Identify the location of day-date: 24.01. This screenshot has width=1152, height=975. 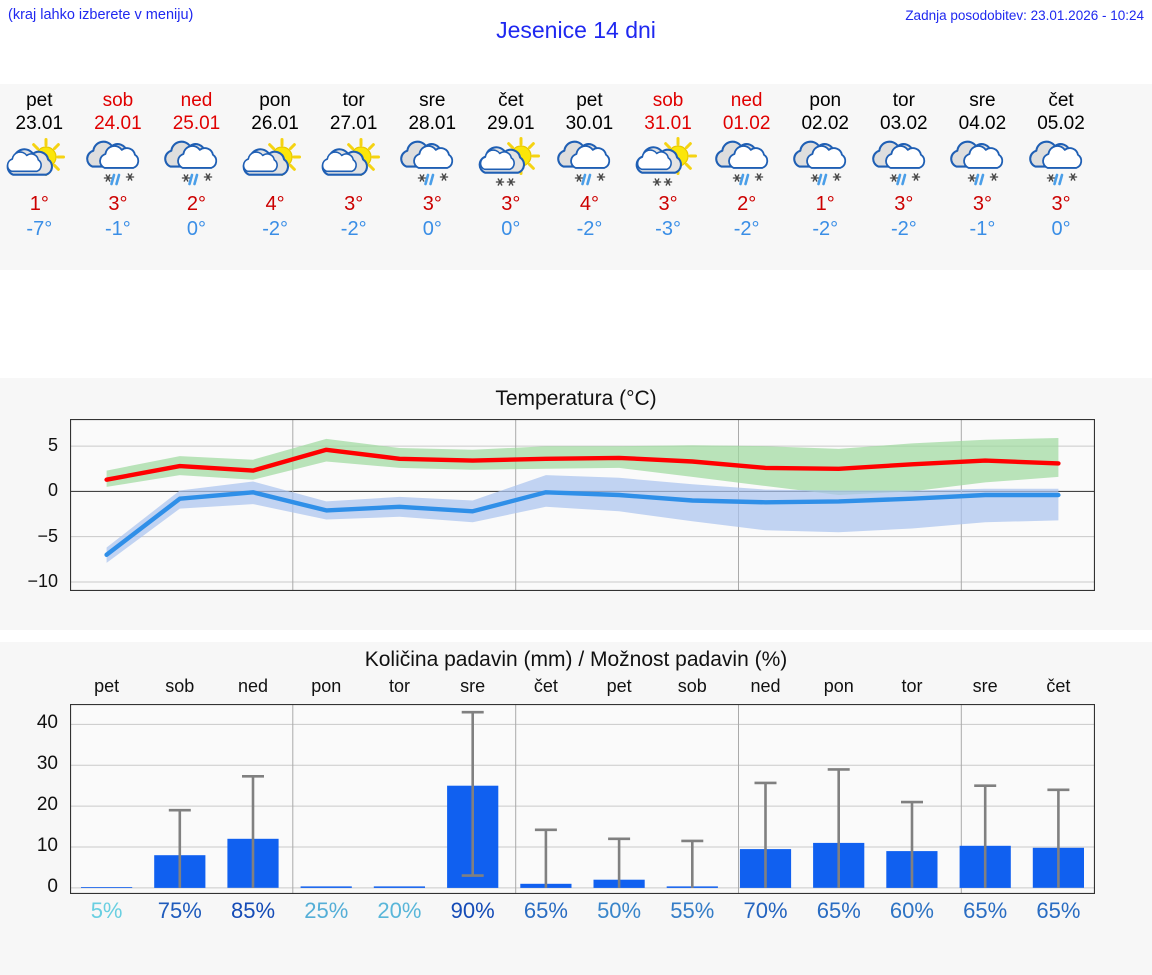
(118, 123).